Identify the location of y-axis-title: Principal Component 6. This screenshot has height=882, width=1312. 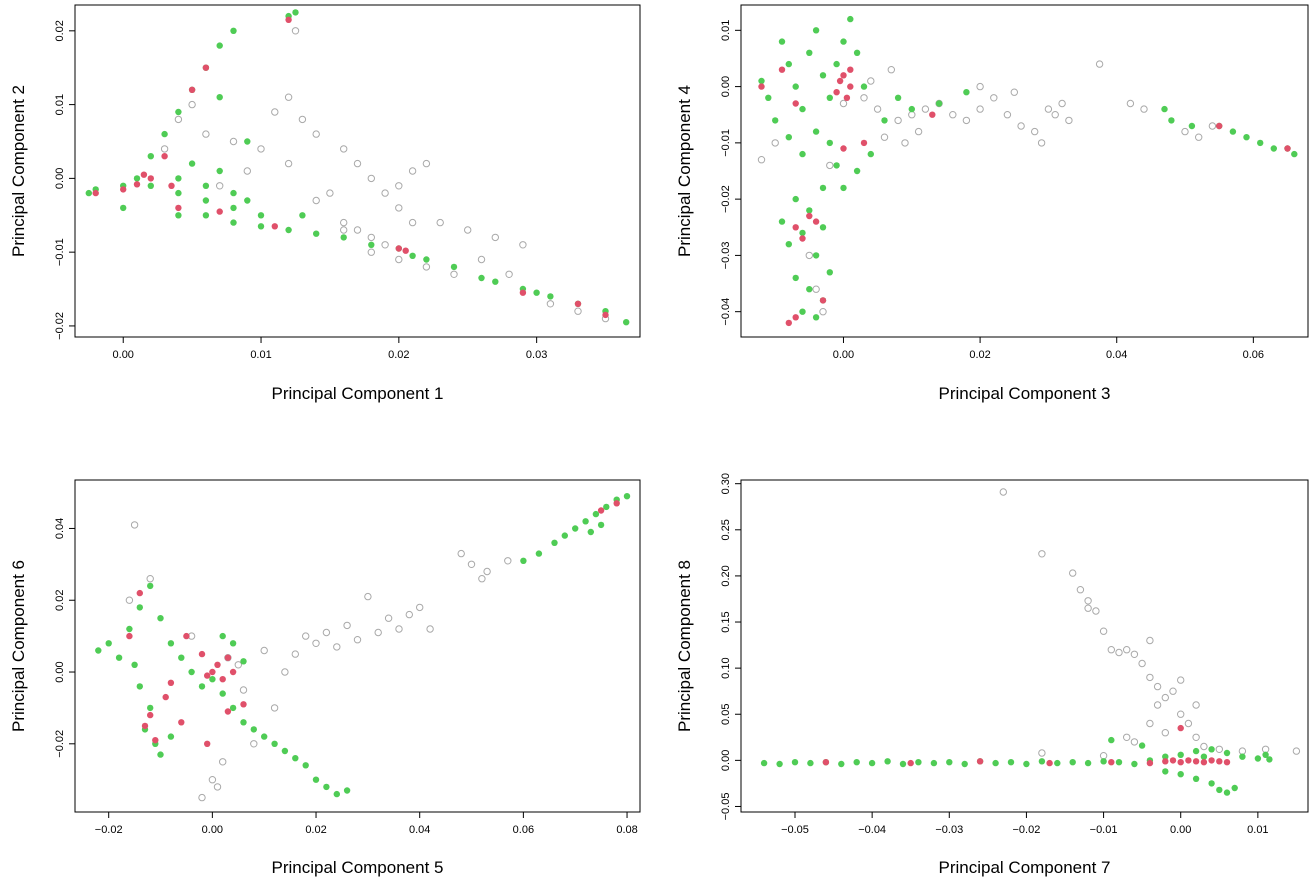
(18, 646).